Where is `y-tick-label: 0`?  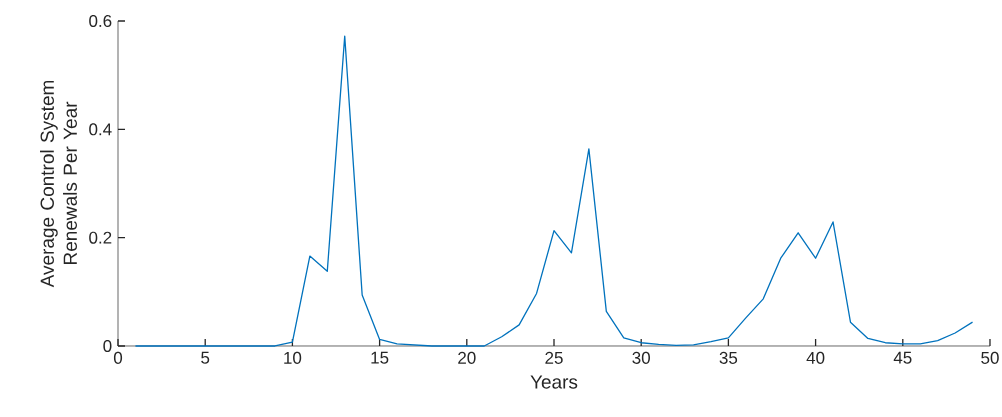
y-tick-label: 0 is located at coordinates (107, 346).